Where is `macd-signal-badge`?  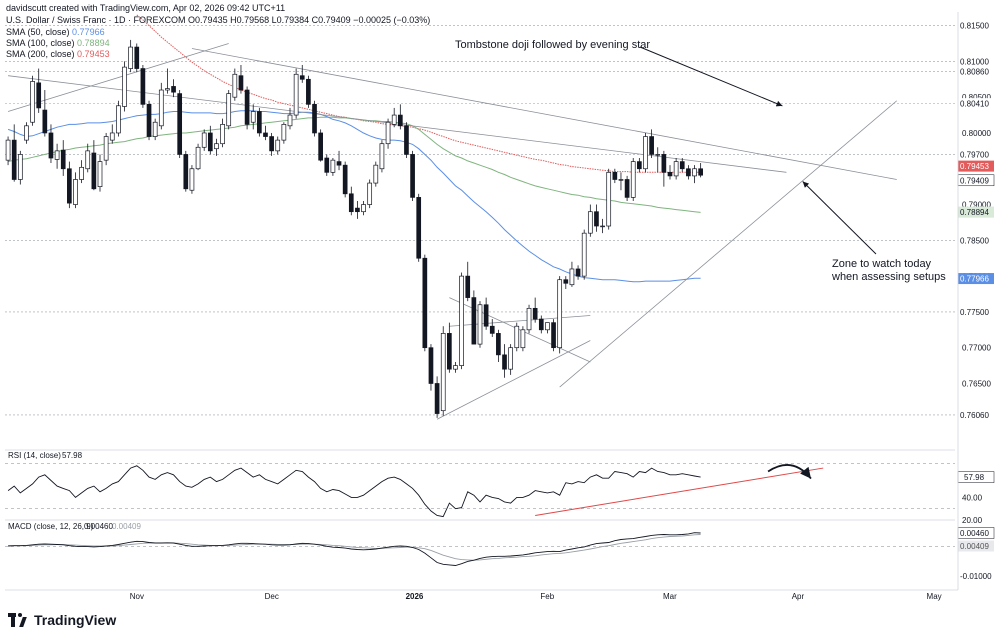
macd-signal-badge is located at coordinates (976, 546).